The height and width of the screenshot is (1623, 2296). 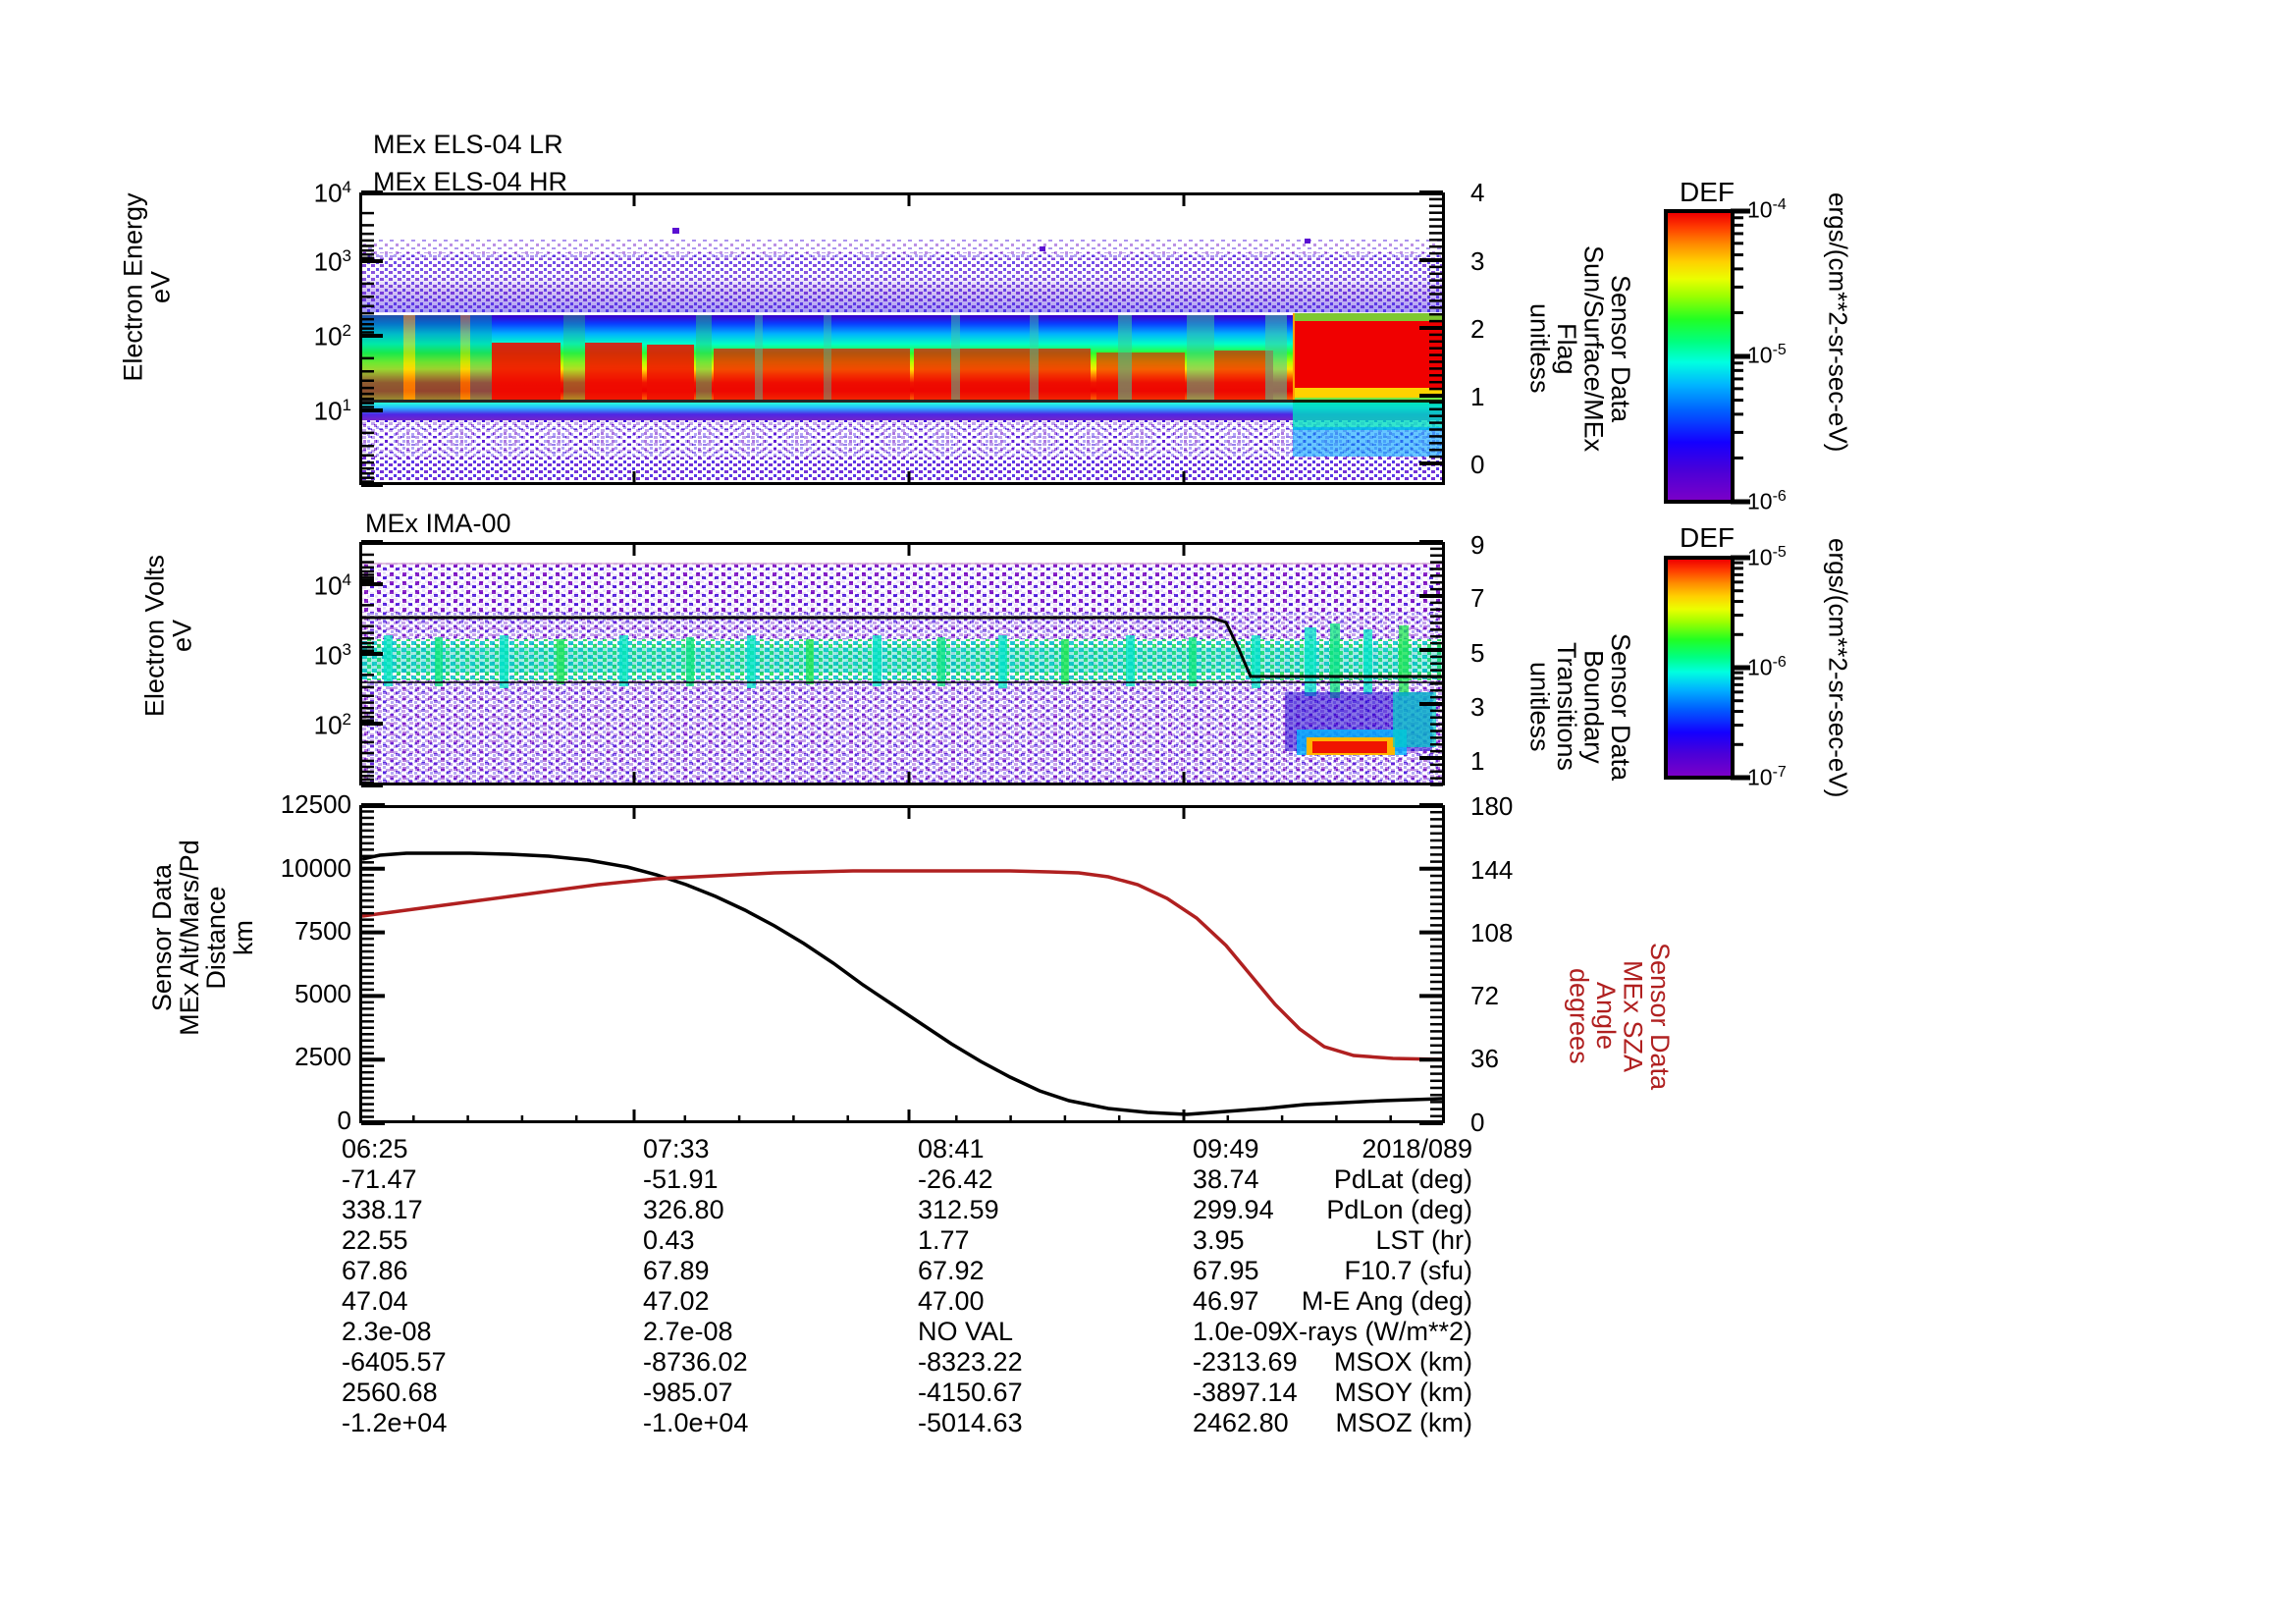 What do you see at coordinates (1477, 261) in the screenshot?
I see `panel1-rtick-3: 3` at bounding box center [1477, 261].